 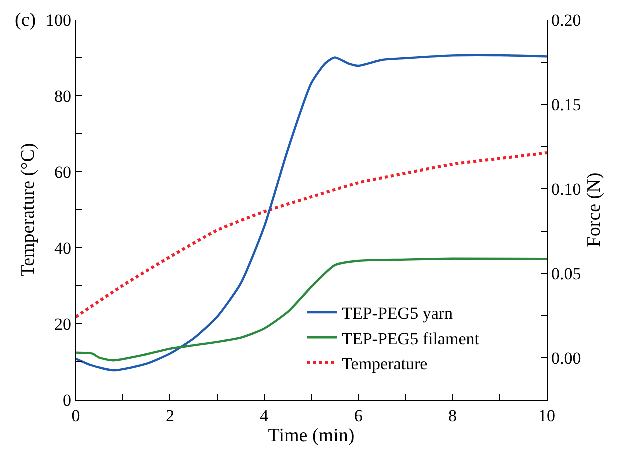 What do you see at coordinates (453, 416) in the screenshot?
I see `x-tick-label: 8` at bounding box center [453, 416].